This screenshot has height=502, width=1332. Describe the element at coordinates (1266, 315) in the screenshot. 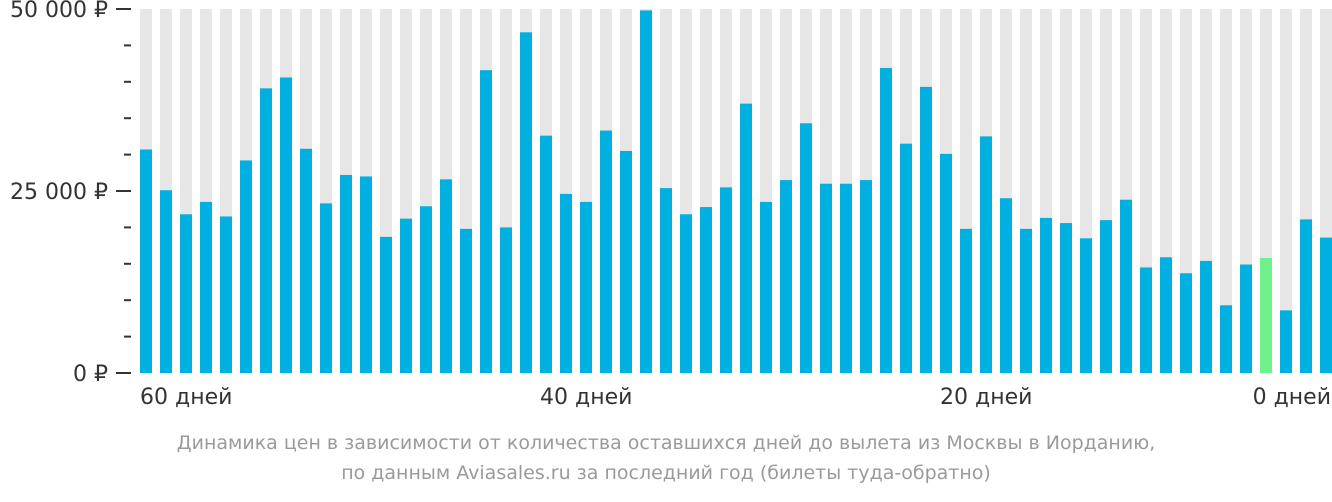

I see `bar-highlighted` at that location.